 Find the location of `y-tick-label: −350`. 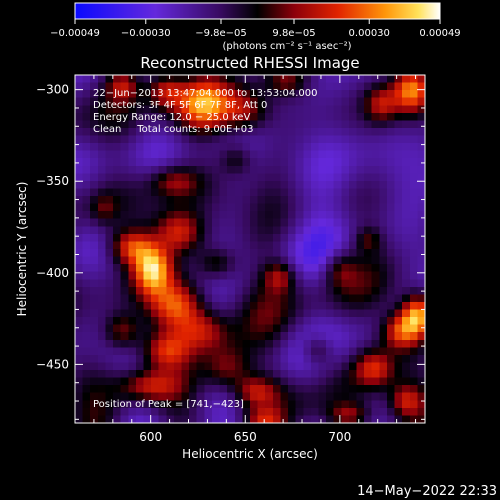

y-tick-label: −350 is located at coordinates (52, 181).